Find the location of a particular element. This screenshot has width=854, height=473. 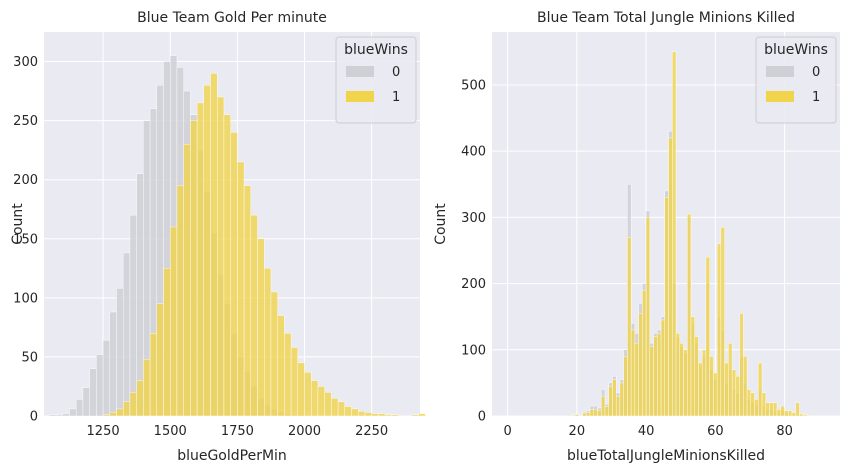

y-tick-label: 500 is located at coordinates (473, 85).